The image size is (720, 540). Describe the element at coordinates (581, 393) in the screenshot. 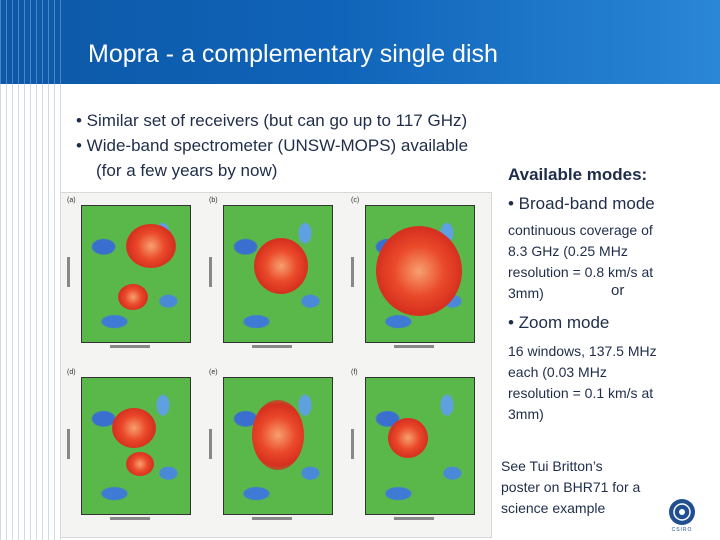

I see `description-line: resolution = 0.1 km/s at` at that location.